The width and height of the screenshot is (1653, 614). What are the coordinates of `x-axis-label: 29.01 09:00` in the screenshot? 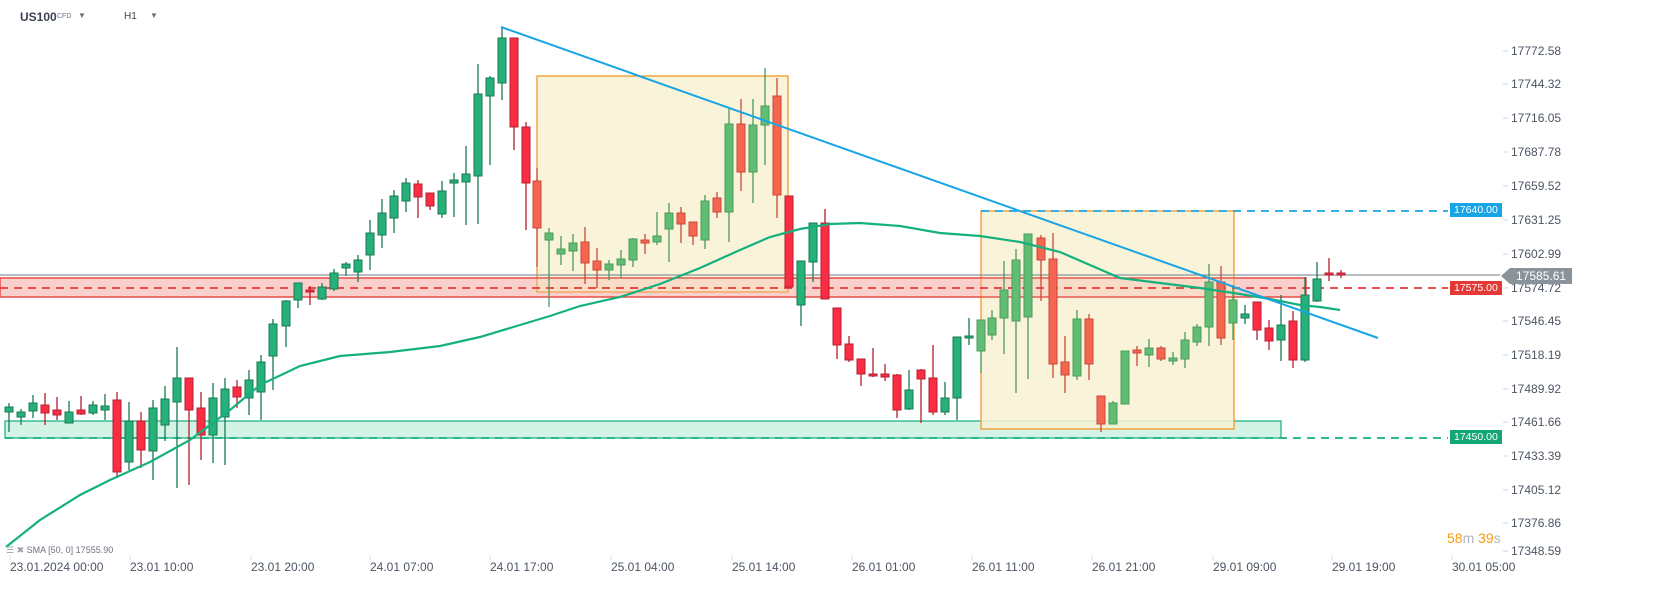 It's located at (1245, 567).